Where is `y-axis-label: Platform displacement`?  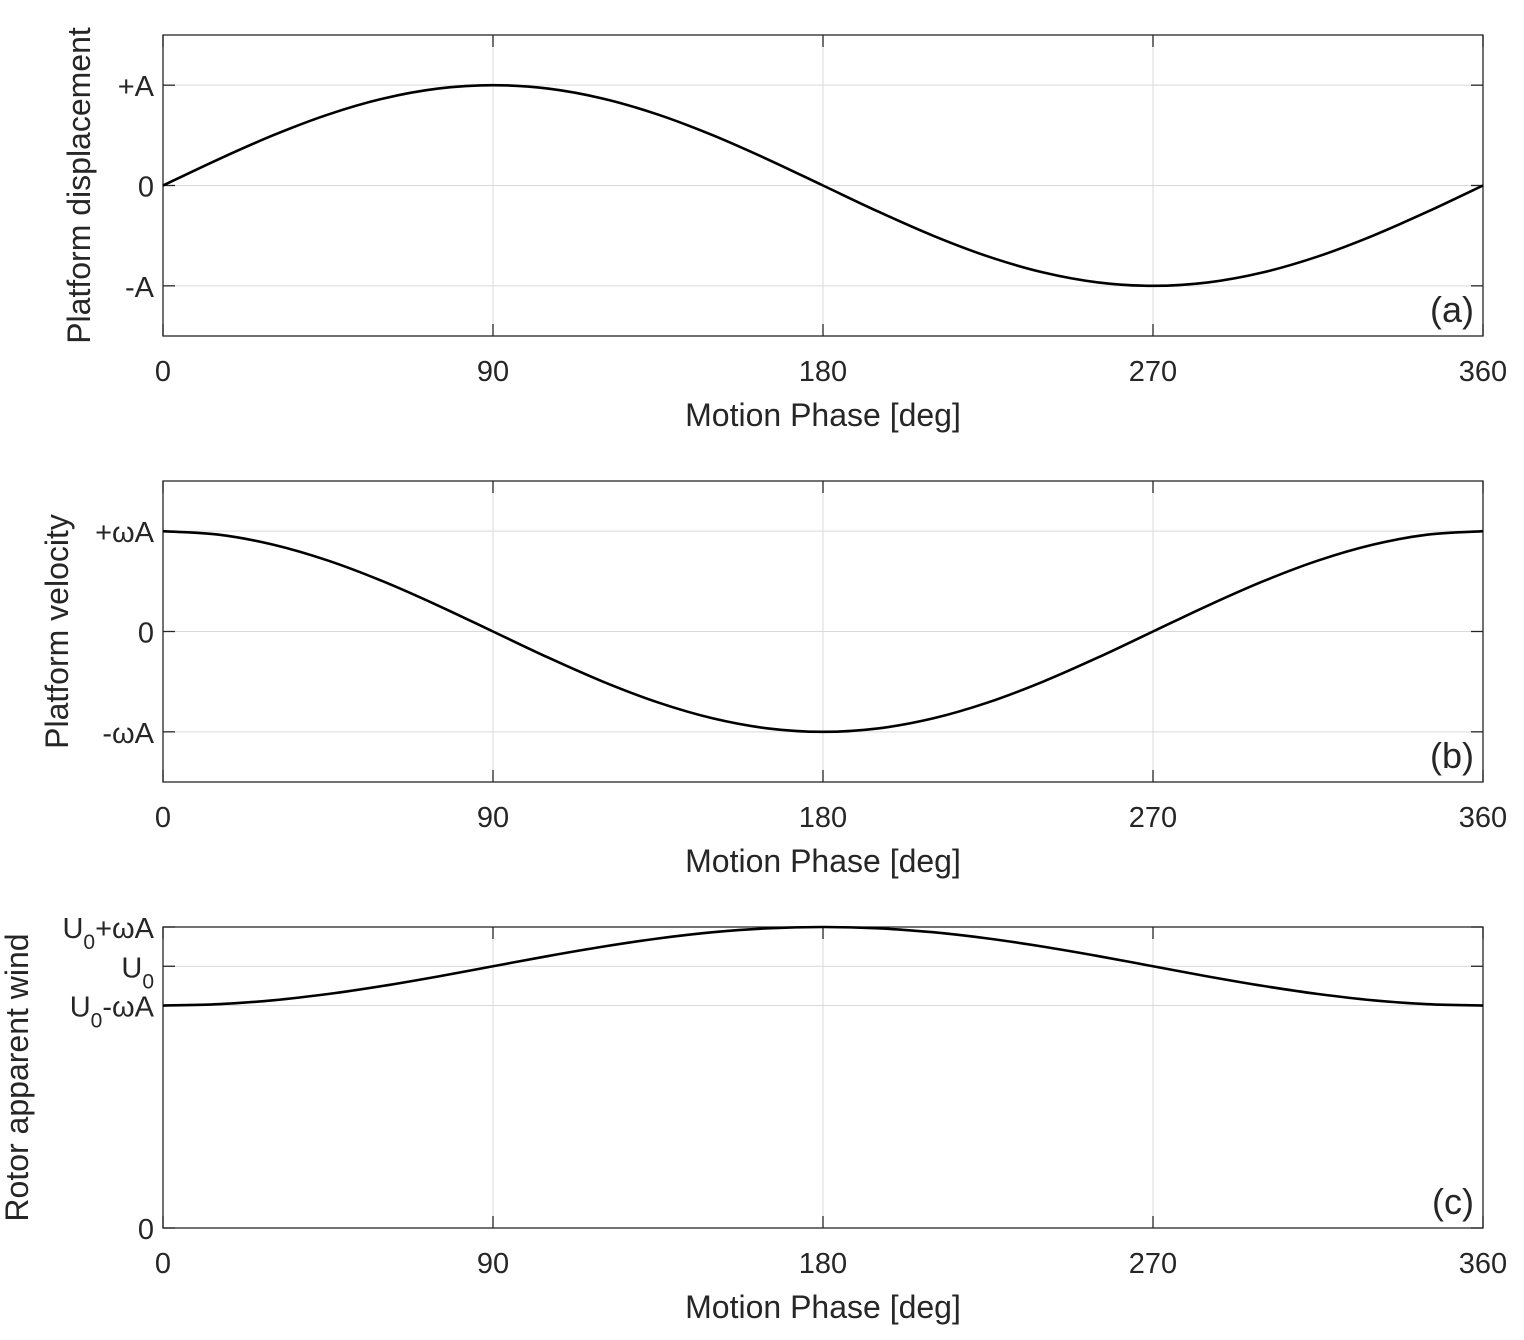
y-axis-label: Platform displacement is located at coordinates (79, 185).